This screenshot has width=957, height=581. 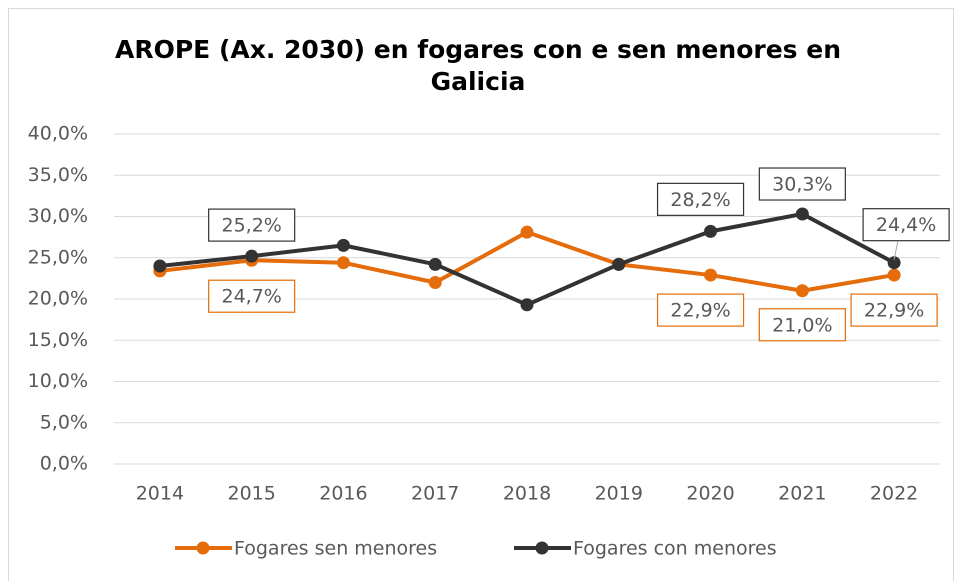 I want to click on data-label: 30,3%, so click(x=802, y=185).